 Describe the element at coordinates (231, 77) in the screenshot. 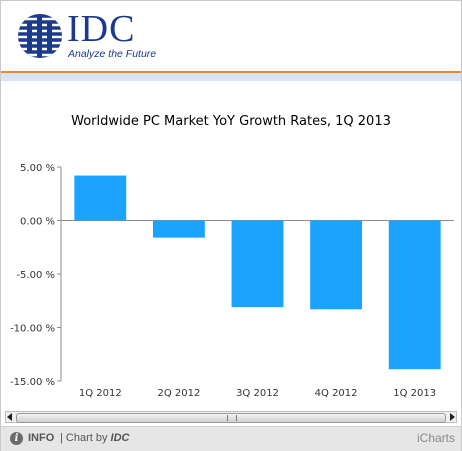

I see `header-band` at that location.